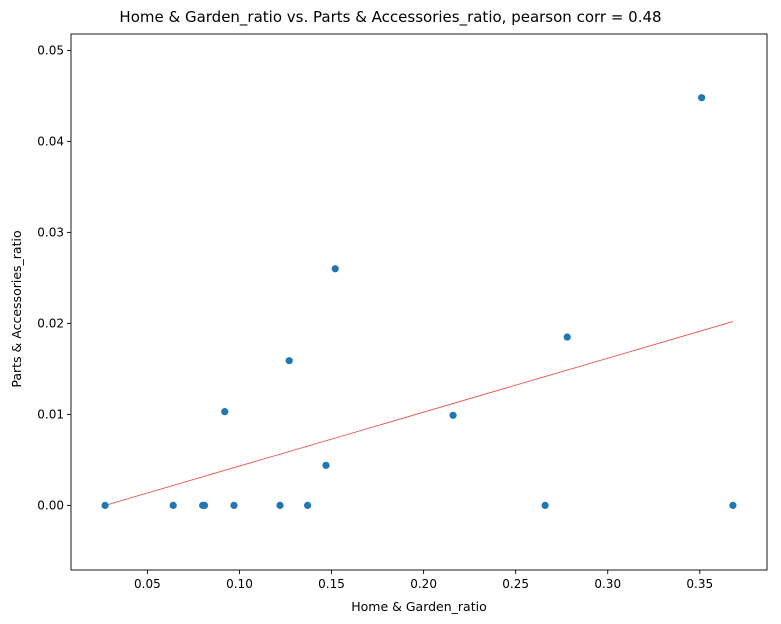  I want to click on x-tick-label: 0.05, so click(147, 584).